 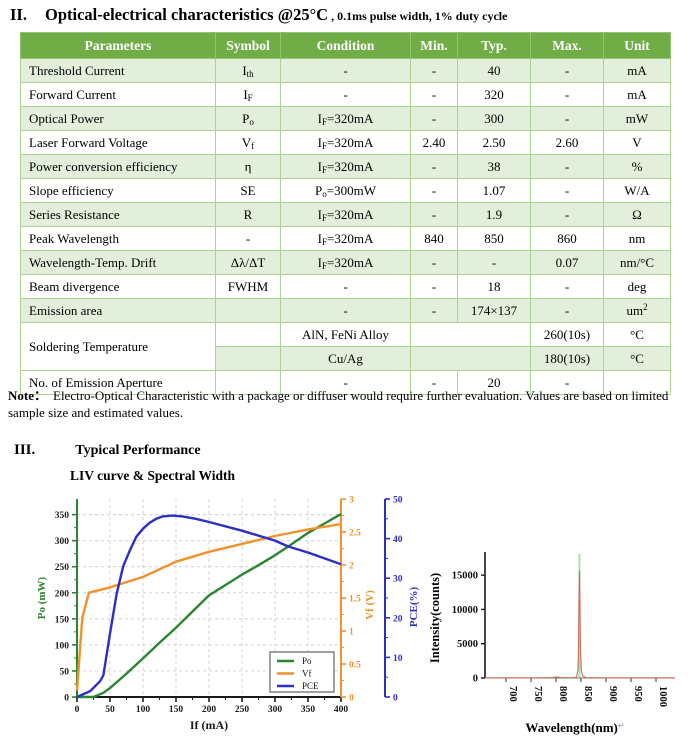 I want to click on x-tick-label: 100, so click(x=143, y=710).